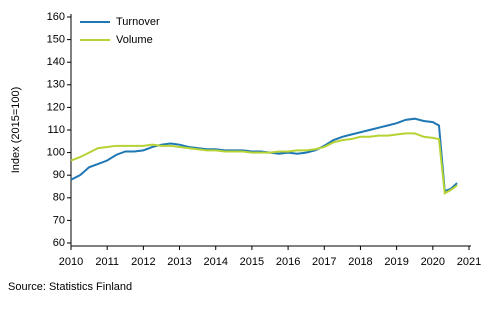 This screenshot has width=493, height=309. I want to click on y-tick-label: 80, so click(59, 198).